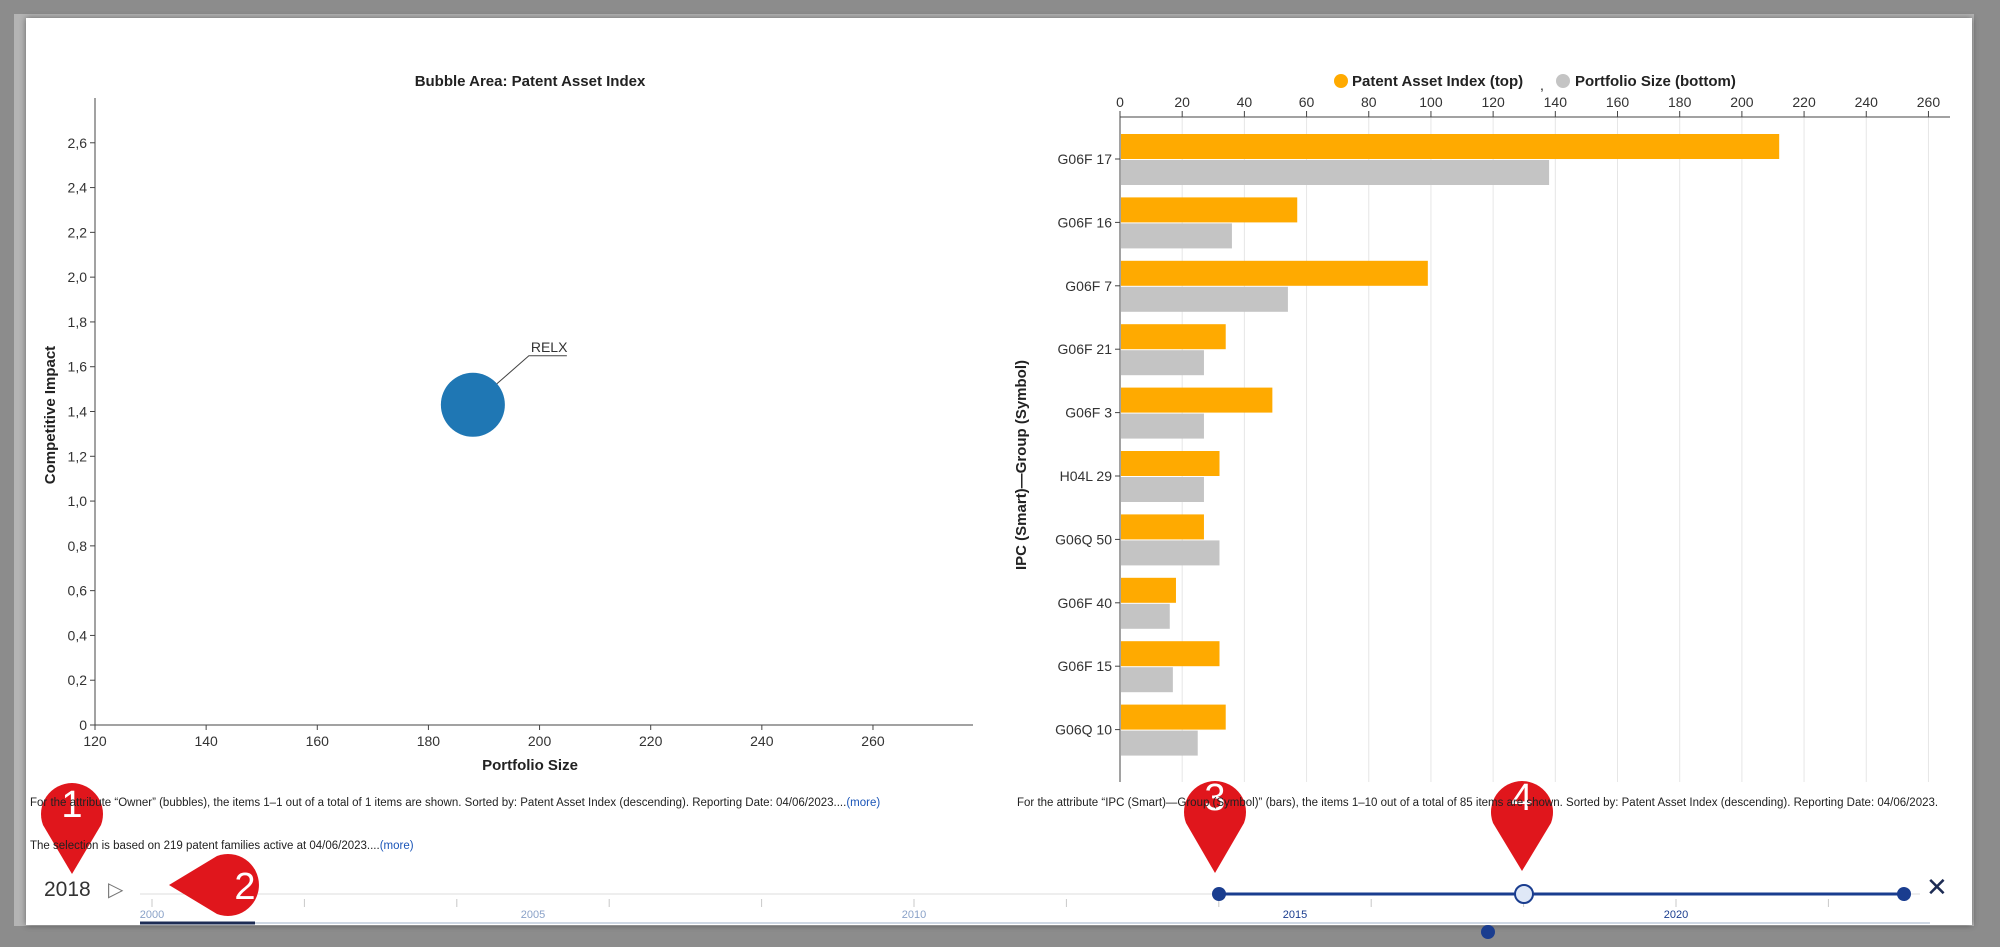  I want to click on bubble-y-tick-label: 2,0, so click(78, 277).